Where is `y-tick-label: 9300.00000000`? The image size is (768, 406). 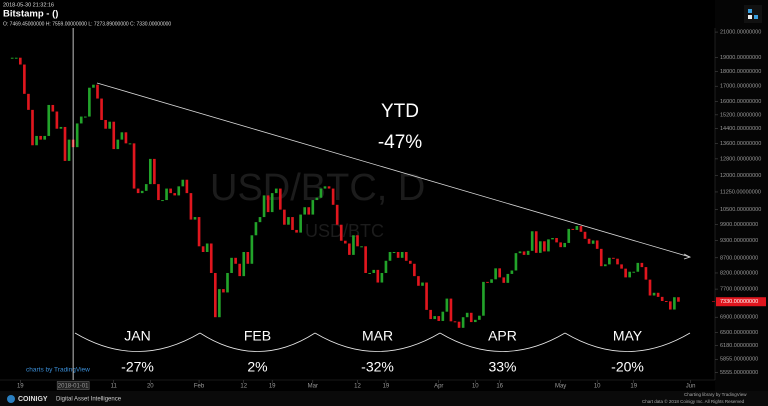 y-tick-label: 9300.00000000 is located at coordinates (739, 241).